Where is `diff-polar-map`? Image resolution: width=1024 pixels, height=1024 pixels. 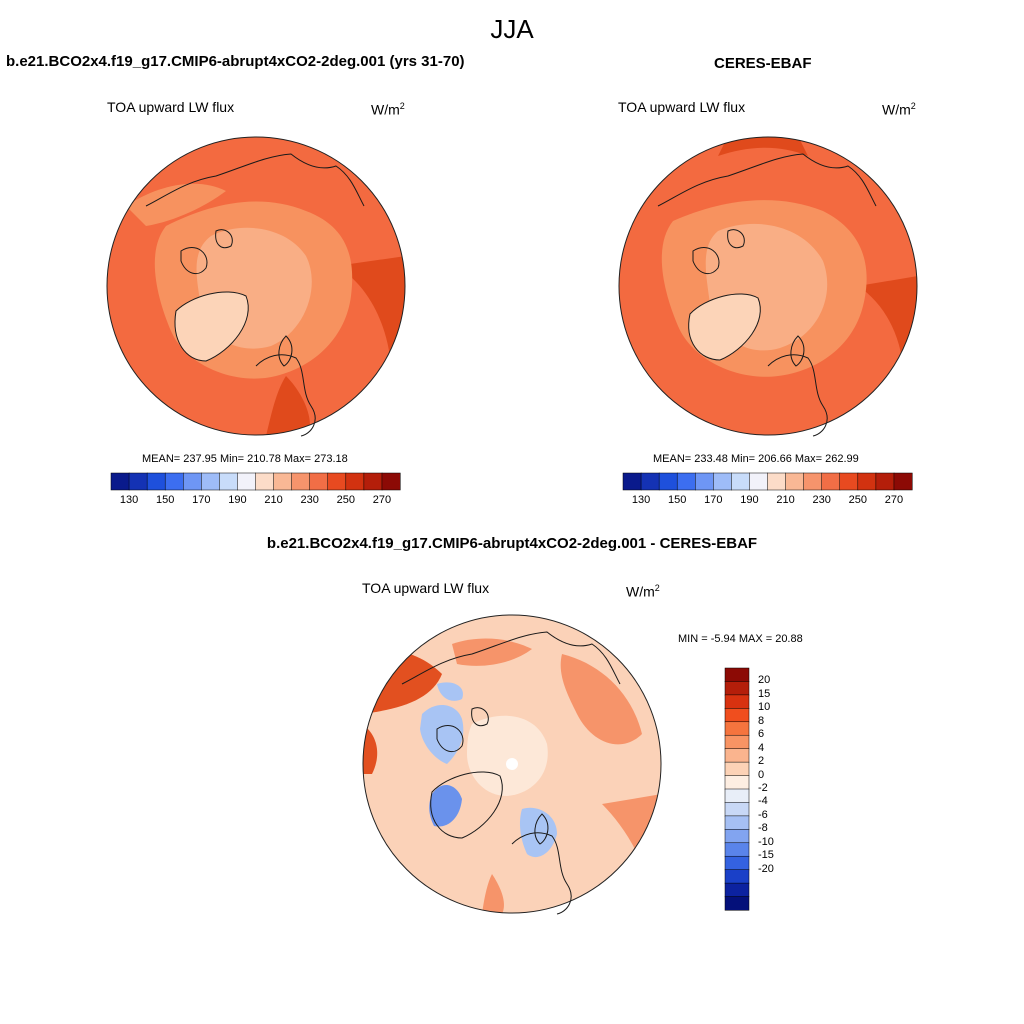
diff-polar-map is located at coordinates (512, 764).